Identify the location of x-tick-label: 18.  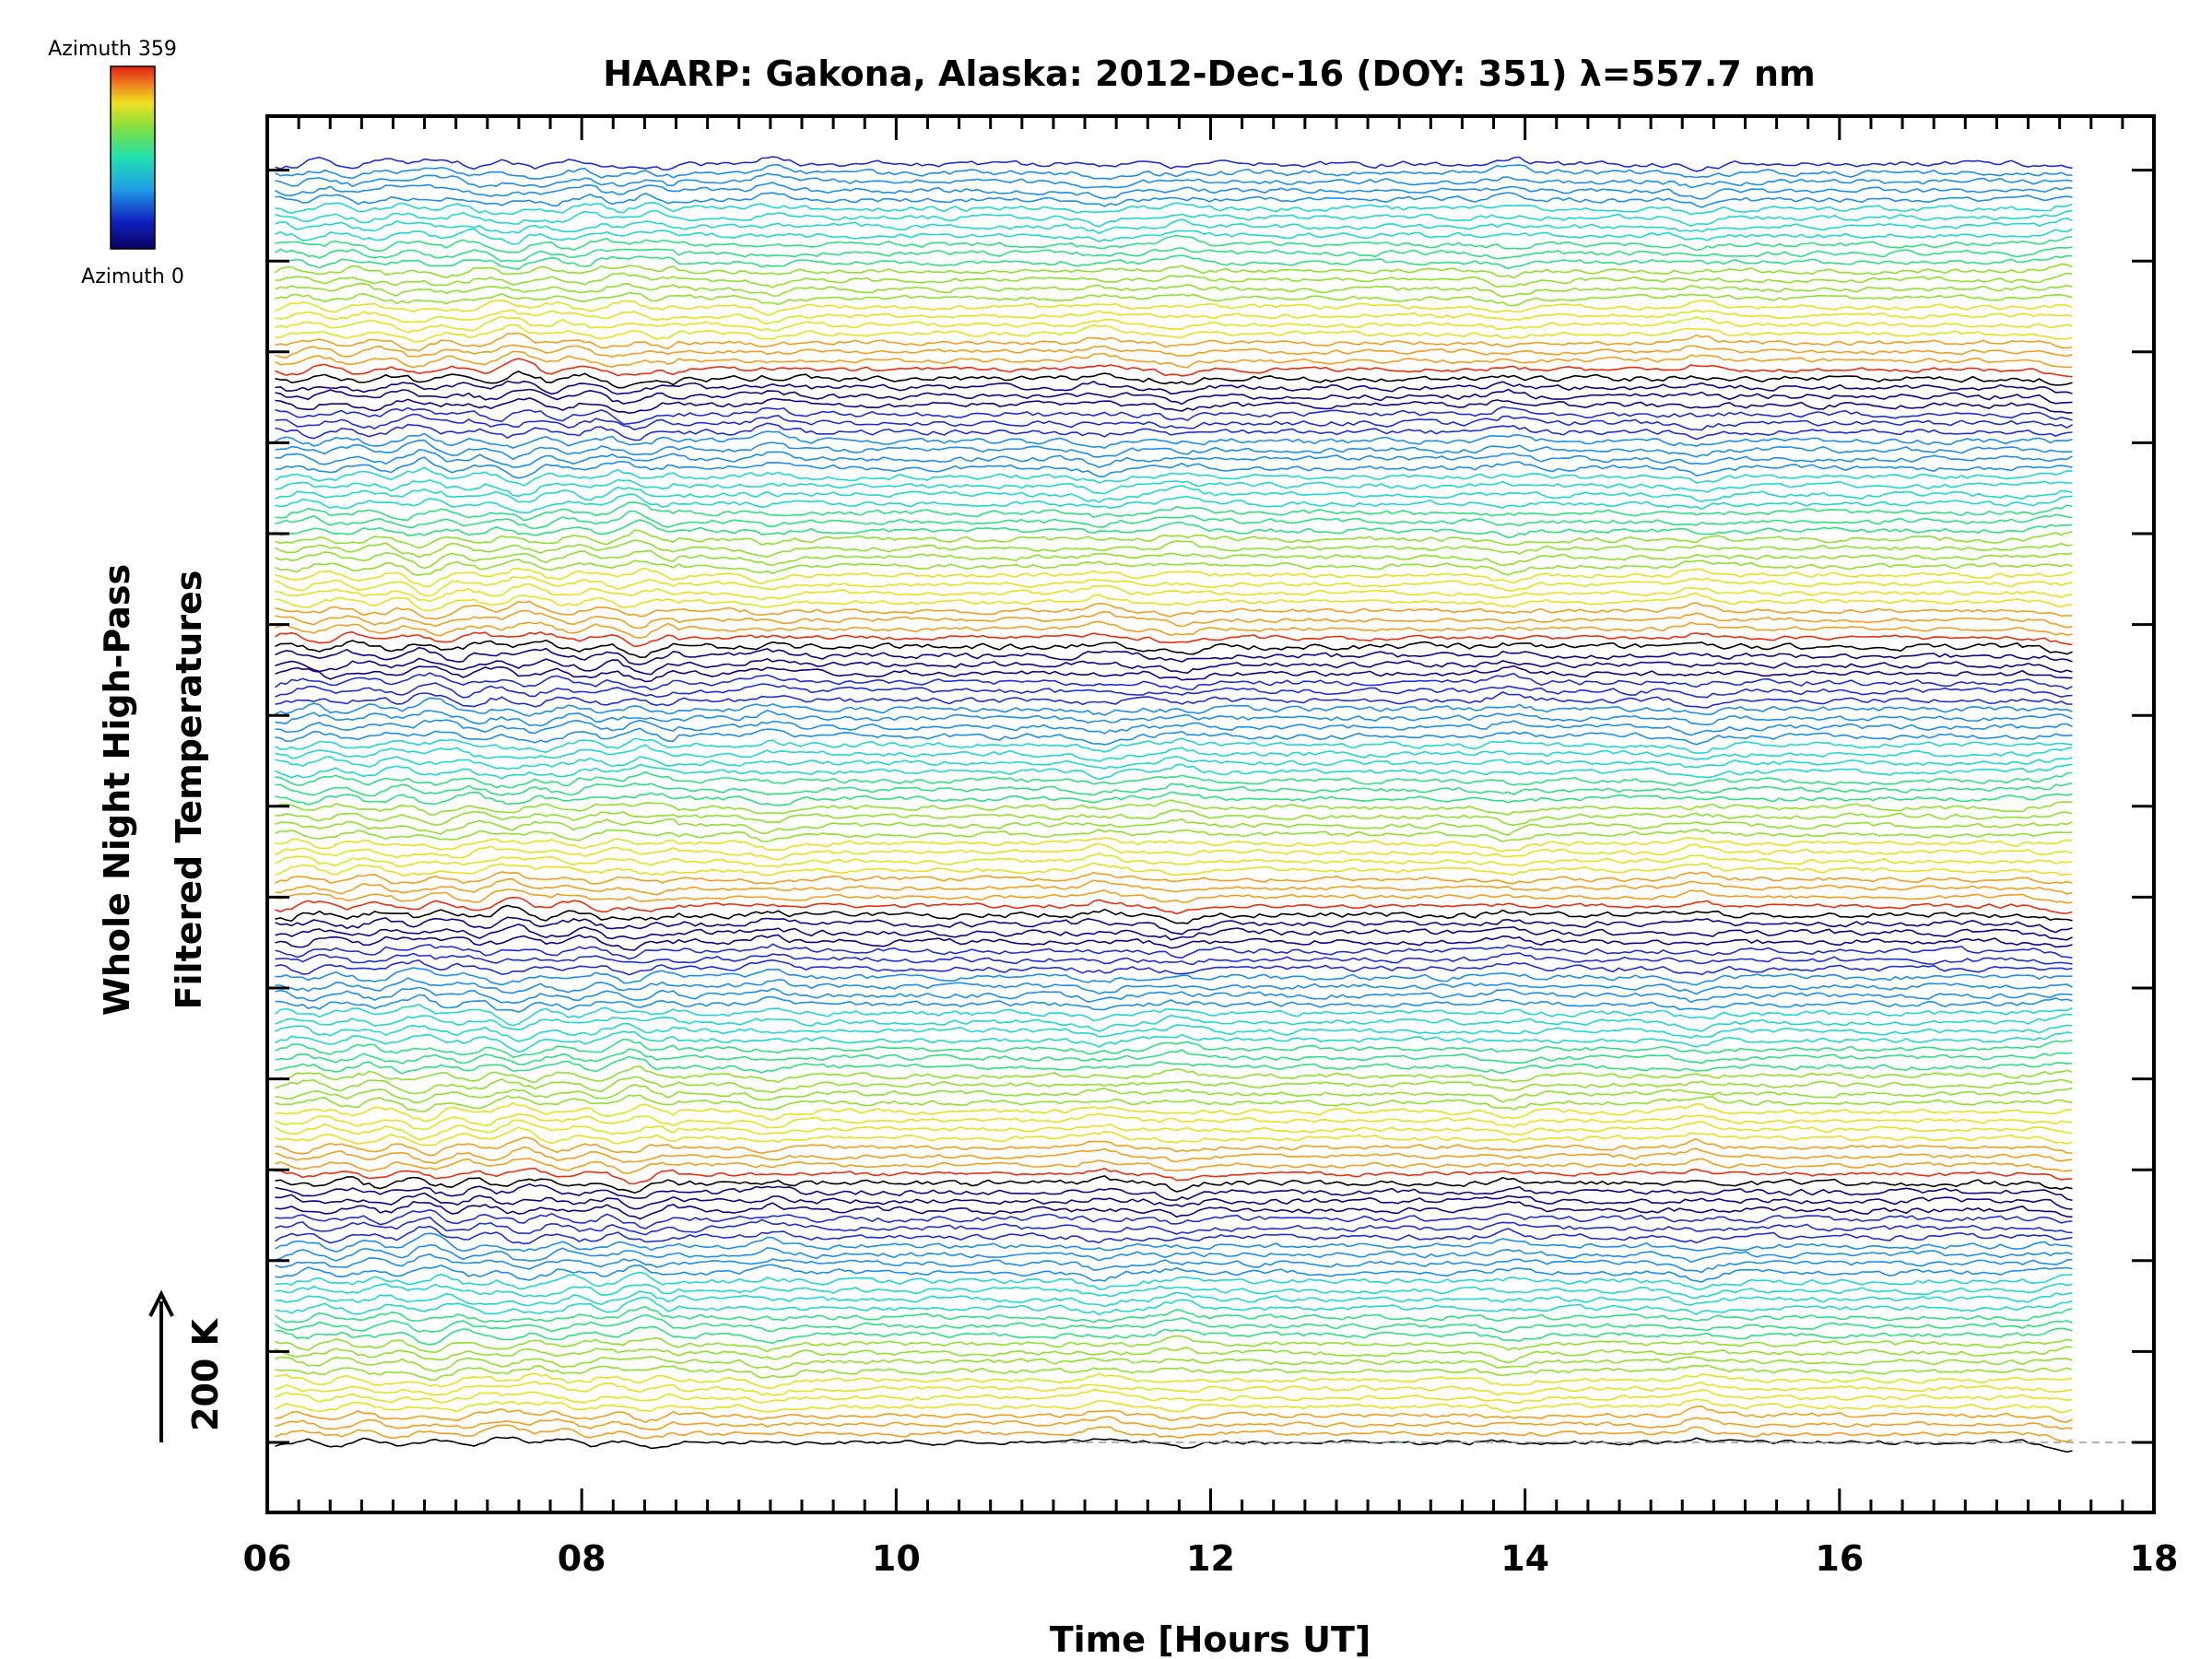
(2154, 1558).